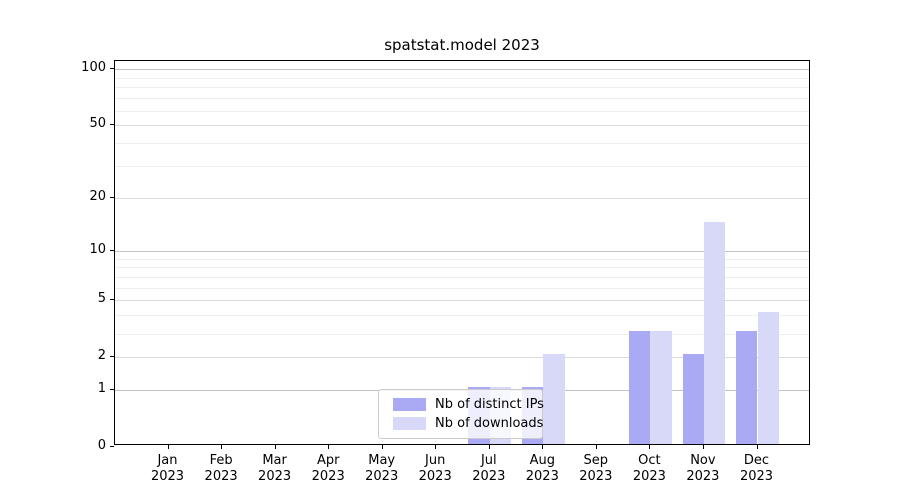 This screenshot has height=500, width=900. I want to click on x-tick-oct, so click(650, 447).